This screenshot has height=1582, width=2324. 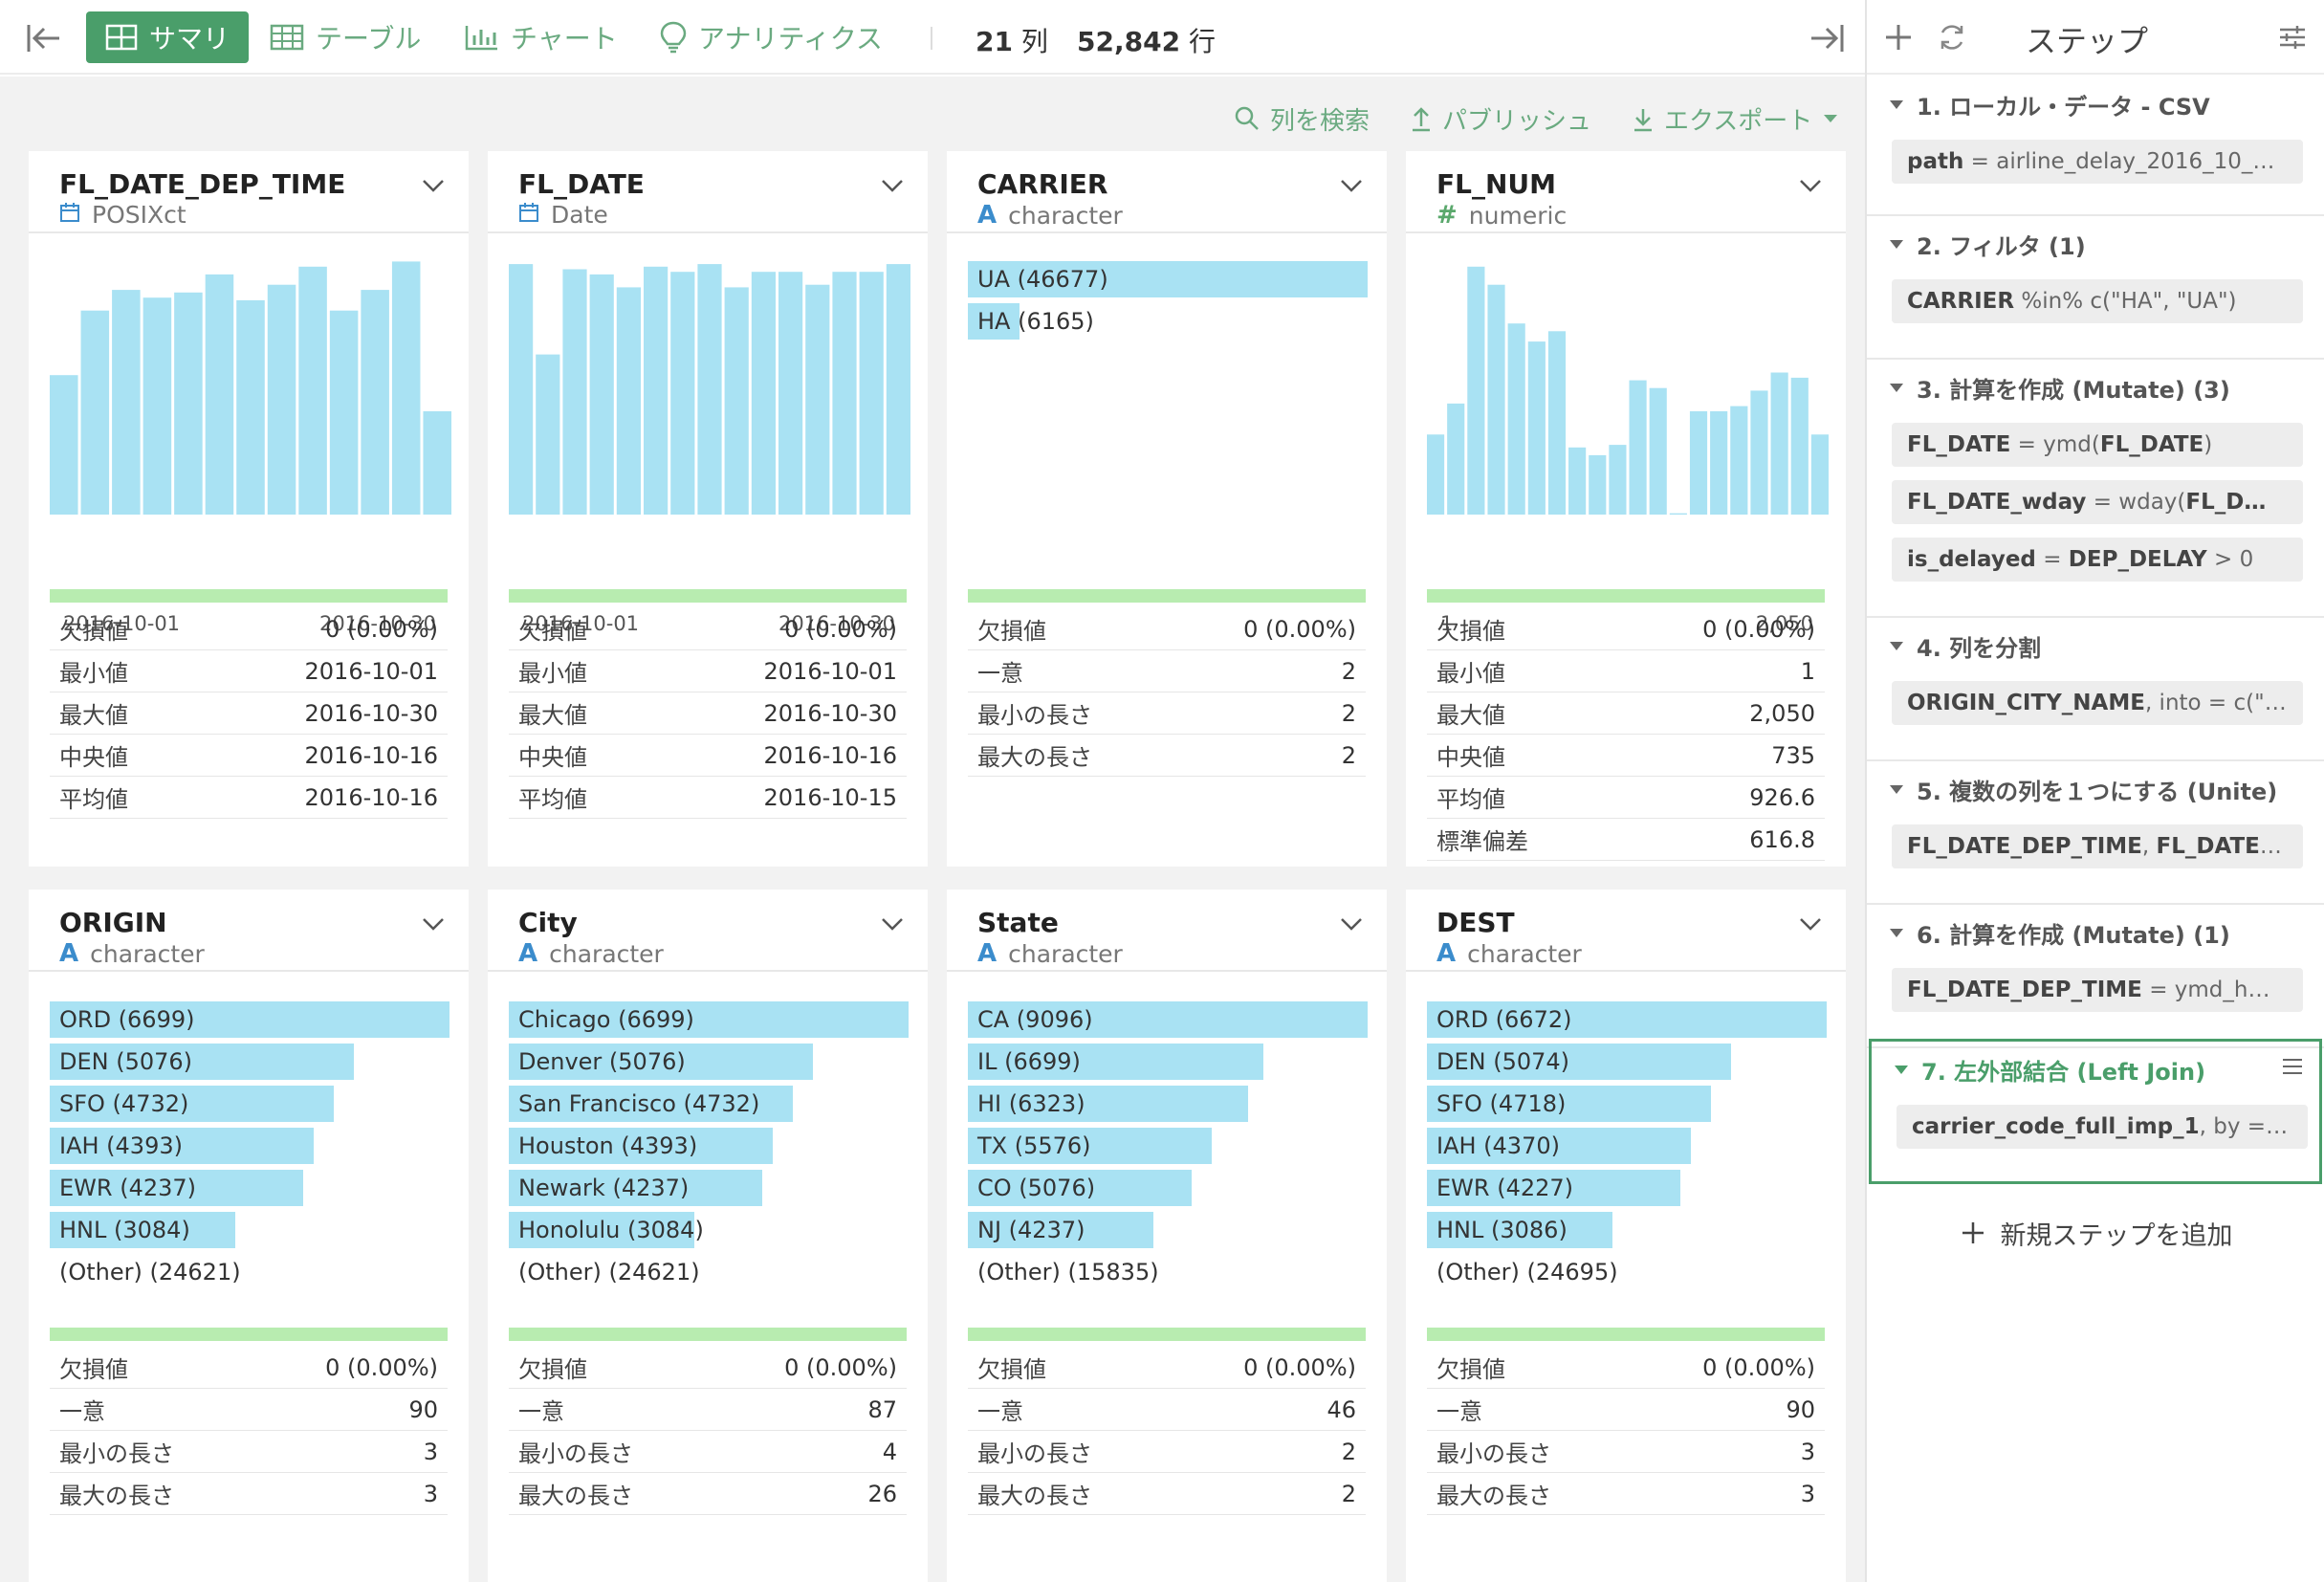 What do you see at coordinates (541, 37) in the screenshot?
I see `tab-chart: チャート` at bounding box center [541, 37].